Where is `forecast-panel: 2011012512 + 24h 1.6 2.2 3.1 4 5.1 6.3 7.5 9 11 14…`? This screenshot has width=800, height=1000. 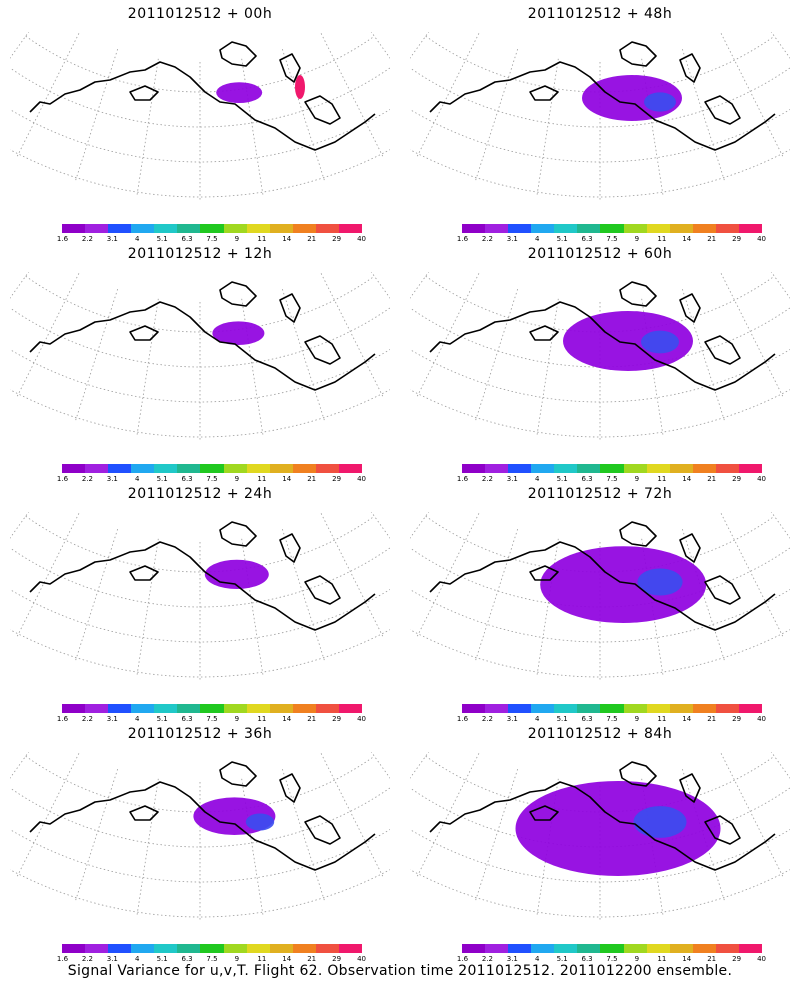 forecast-panel: 2011012512 + 24h 1.6 2.2 3.1 4 5.1 6.3 7.5 9 11 14… is located at coordinates (200, 601).